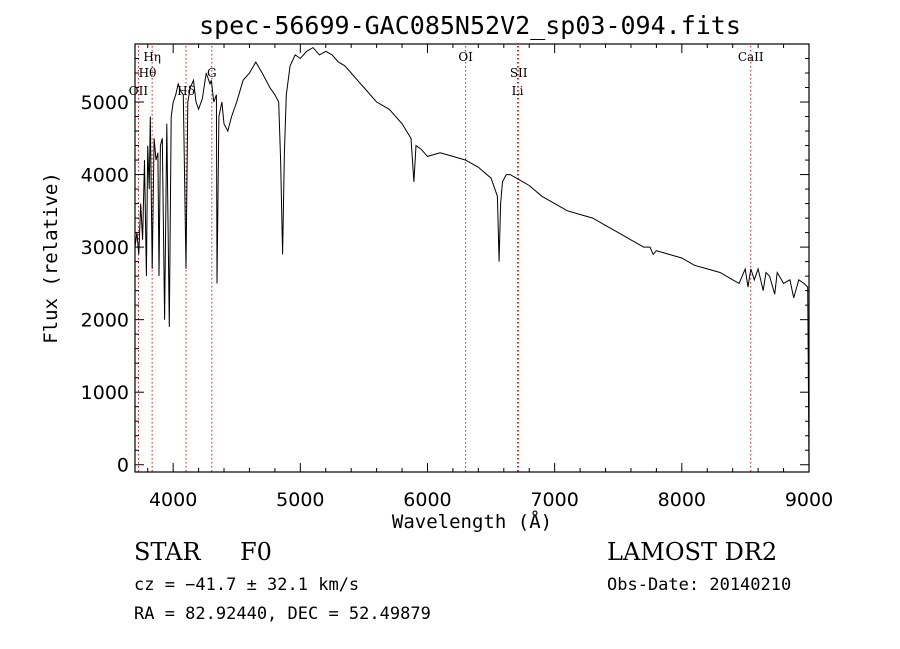 Image resolution: width=900 pixels, height=649 pixels. What do you see at coordinates (751, 57) in the screenshot?
I see `line-id-label: CaII` at bounding box center [751, 57].